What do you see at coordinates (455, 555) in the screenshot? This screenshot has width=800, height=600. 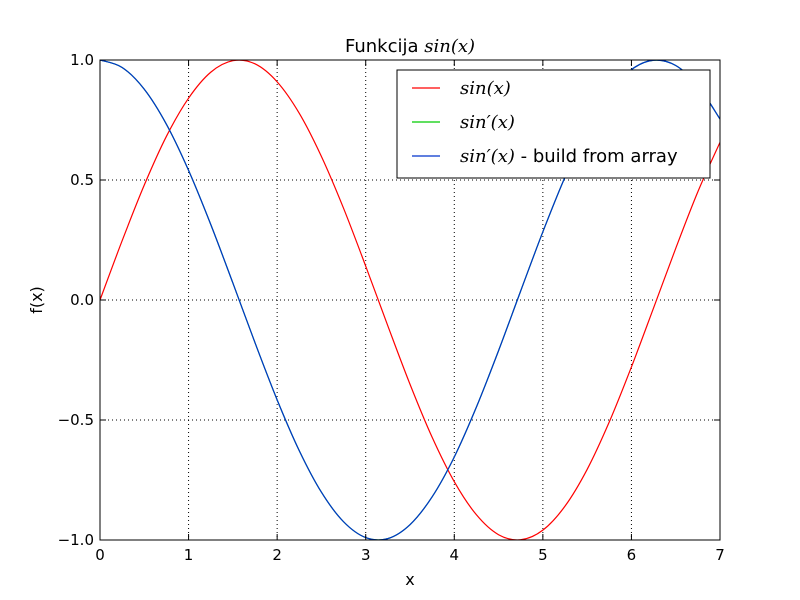 I see `x-tick-label: 4` at bounding box center [455, 555].